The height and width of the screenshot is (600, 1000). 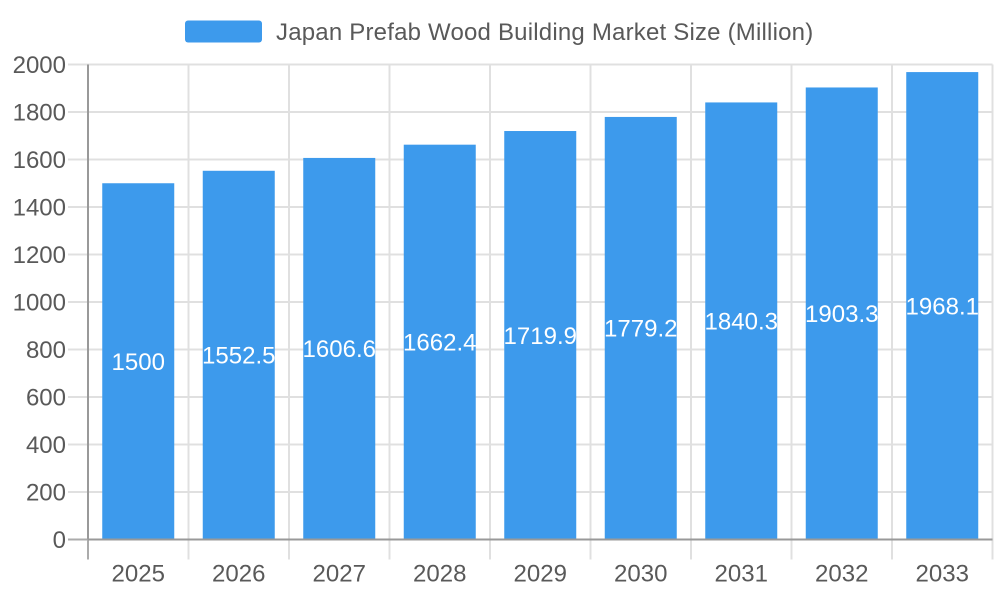 What do you see at coordinates (841, 574) in the screenshot?
I see `svg-text: 2032` at bounding box center [841, 574].